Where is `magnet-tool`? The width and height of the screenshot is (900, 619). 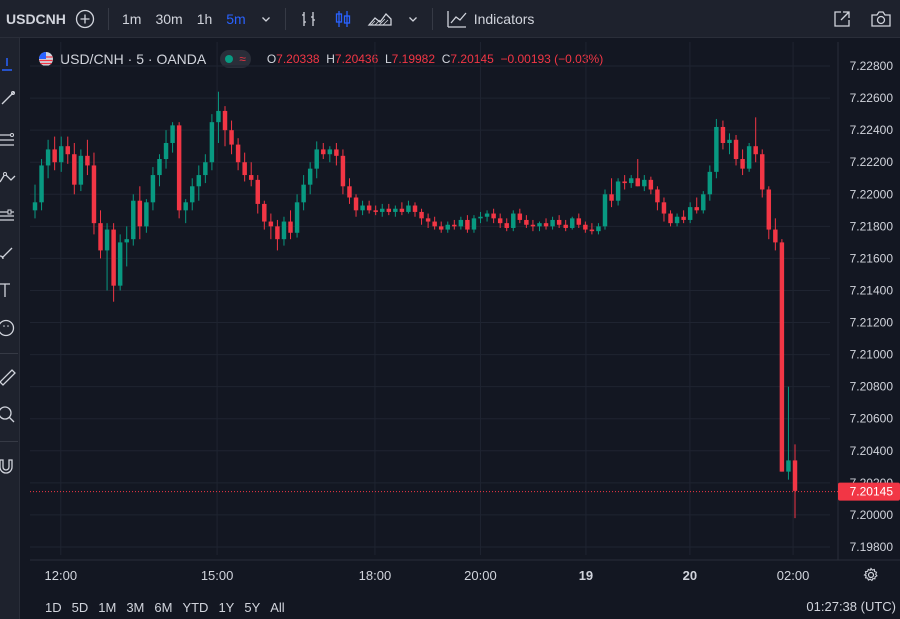
magnet-tool is located at coordinates (9, 466).